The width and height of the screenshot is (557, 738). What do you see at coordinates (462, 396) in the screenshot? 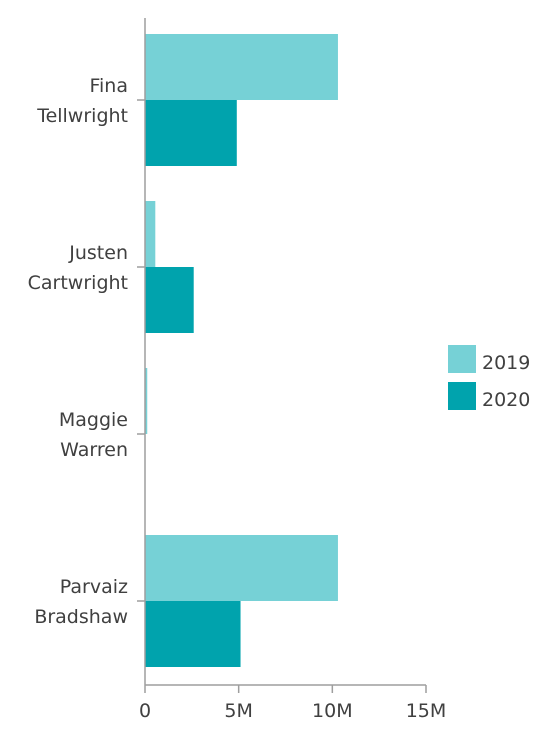
I see `legend-swatch-2020` at bounding box center [462, 396].